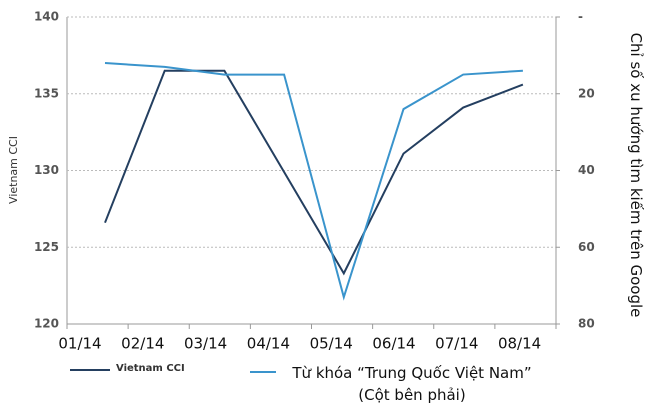  I want to click on y2-tick-label: 20, so click(586, 93).